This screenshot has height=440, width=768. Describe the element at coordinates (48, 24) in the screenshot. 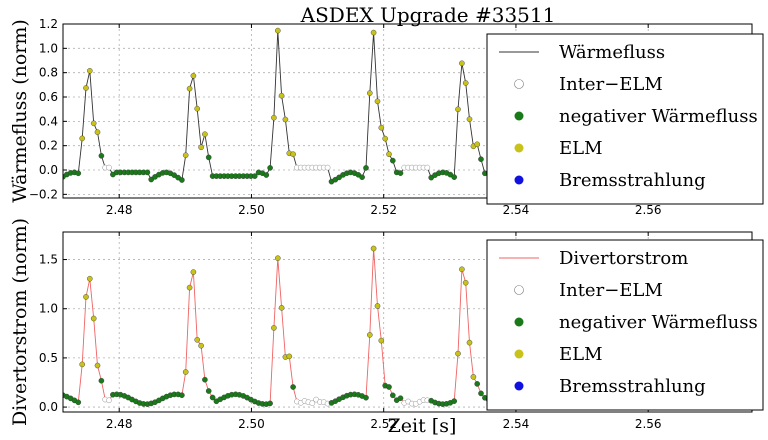

I see `y-tick-label: 1.2` at that location.